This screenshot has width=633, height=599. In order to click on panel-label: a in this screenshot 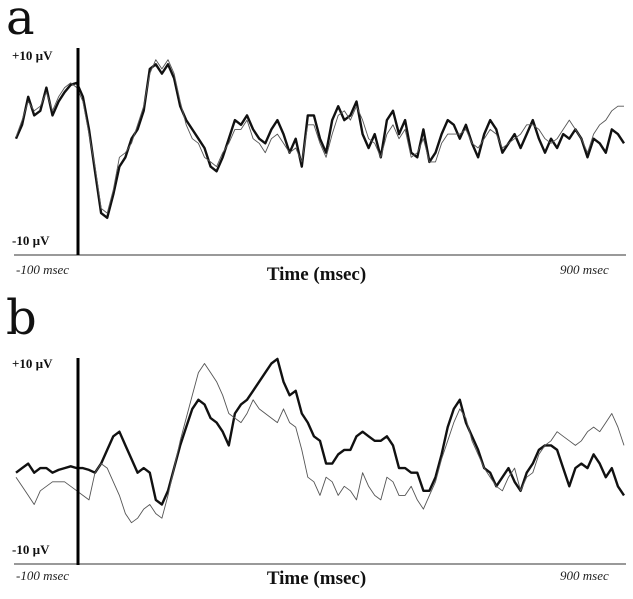, I will do `click(20, 23)`.